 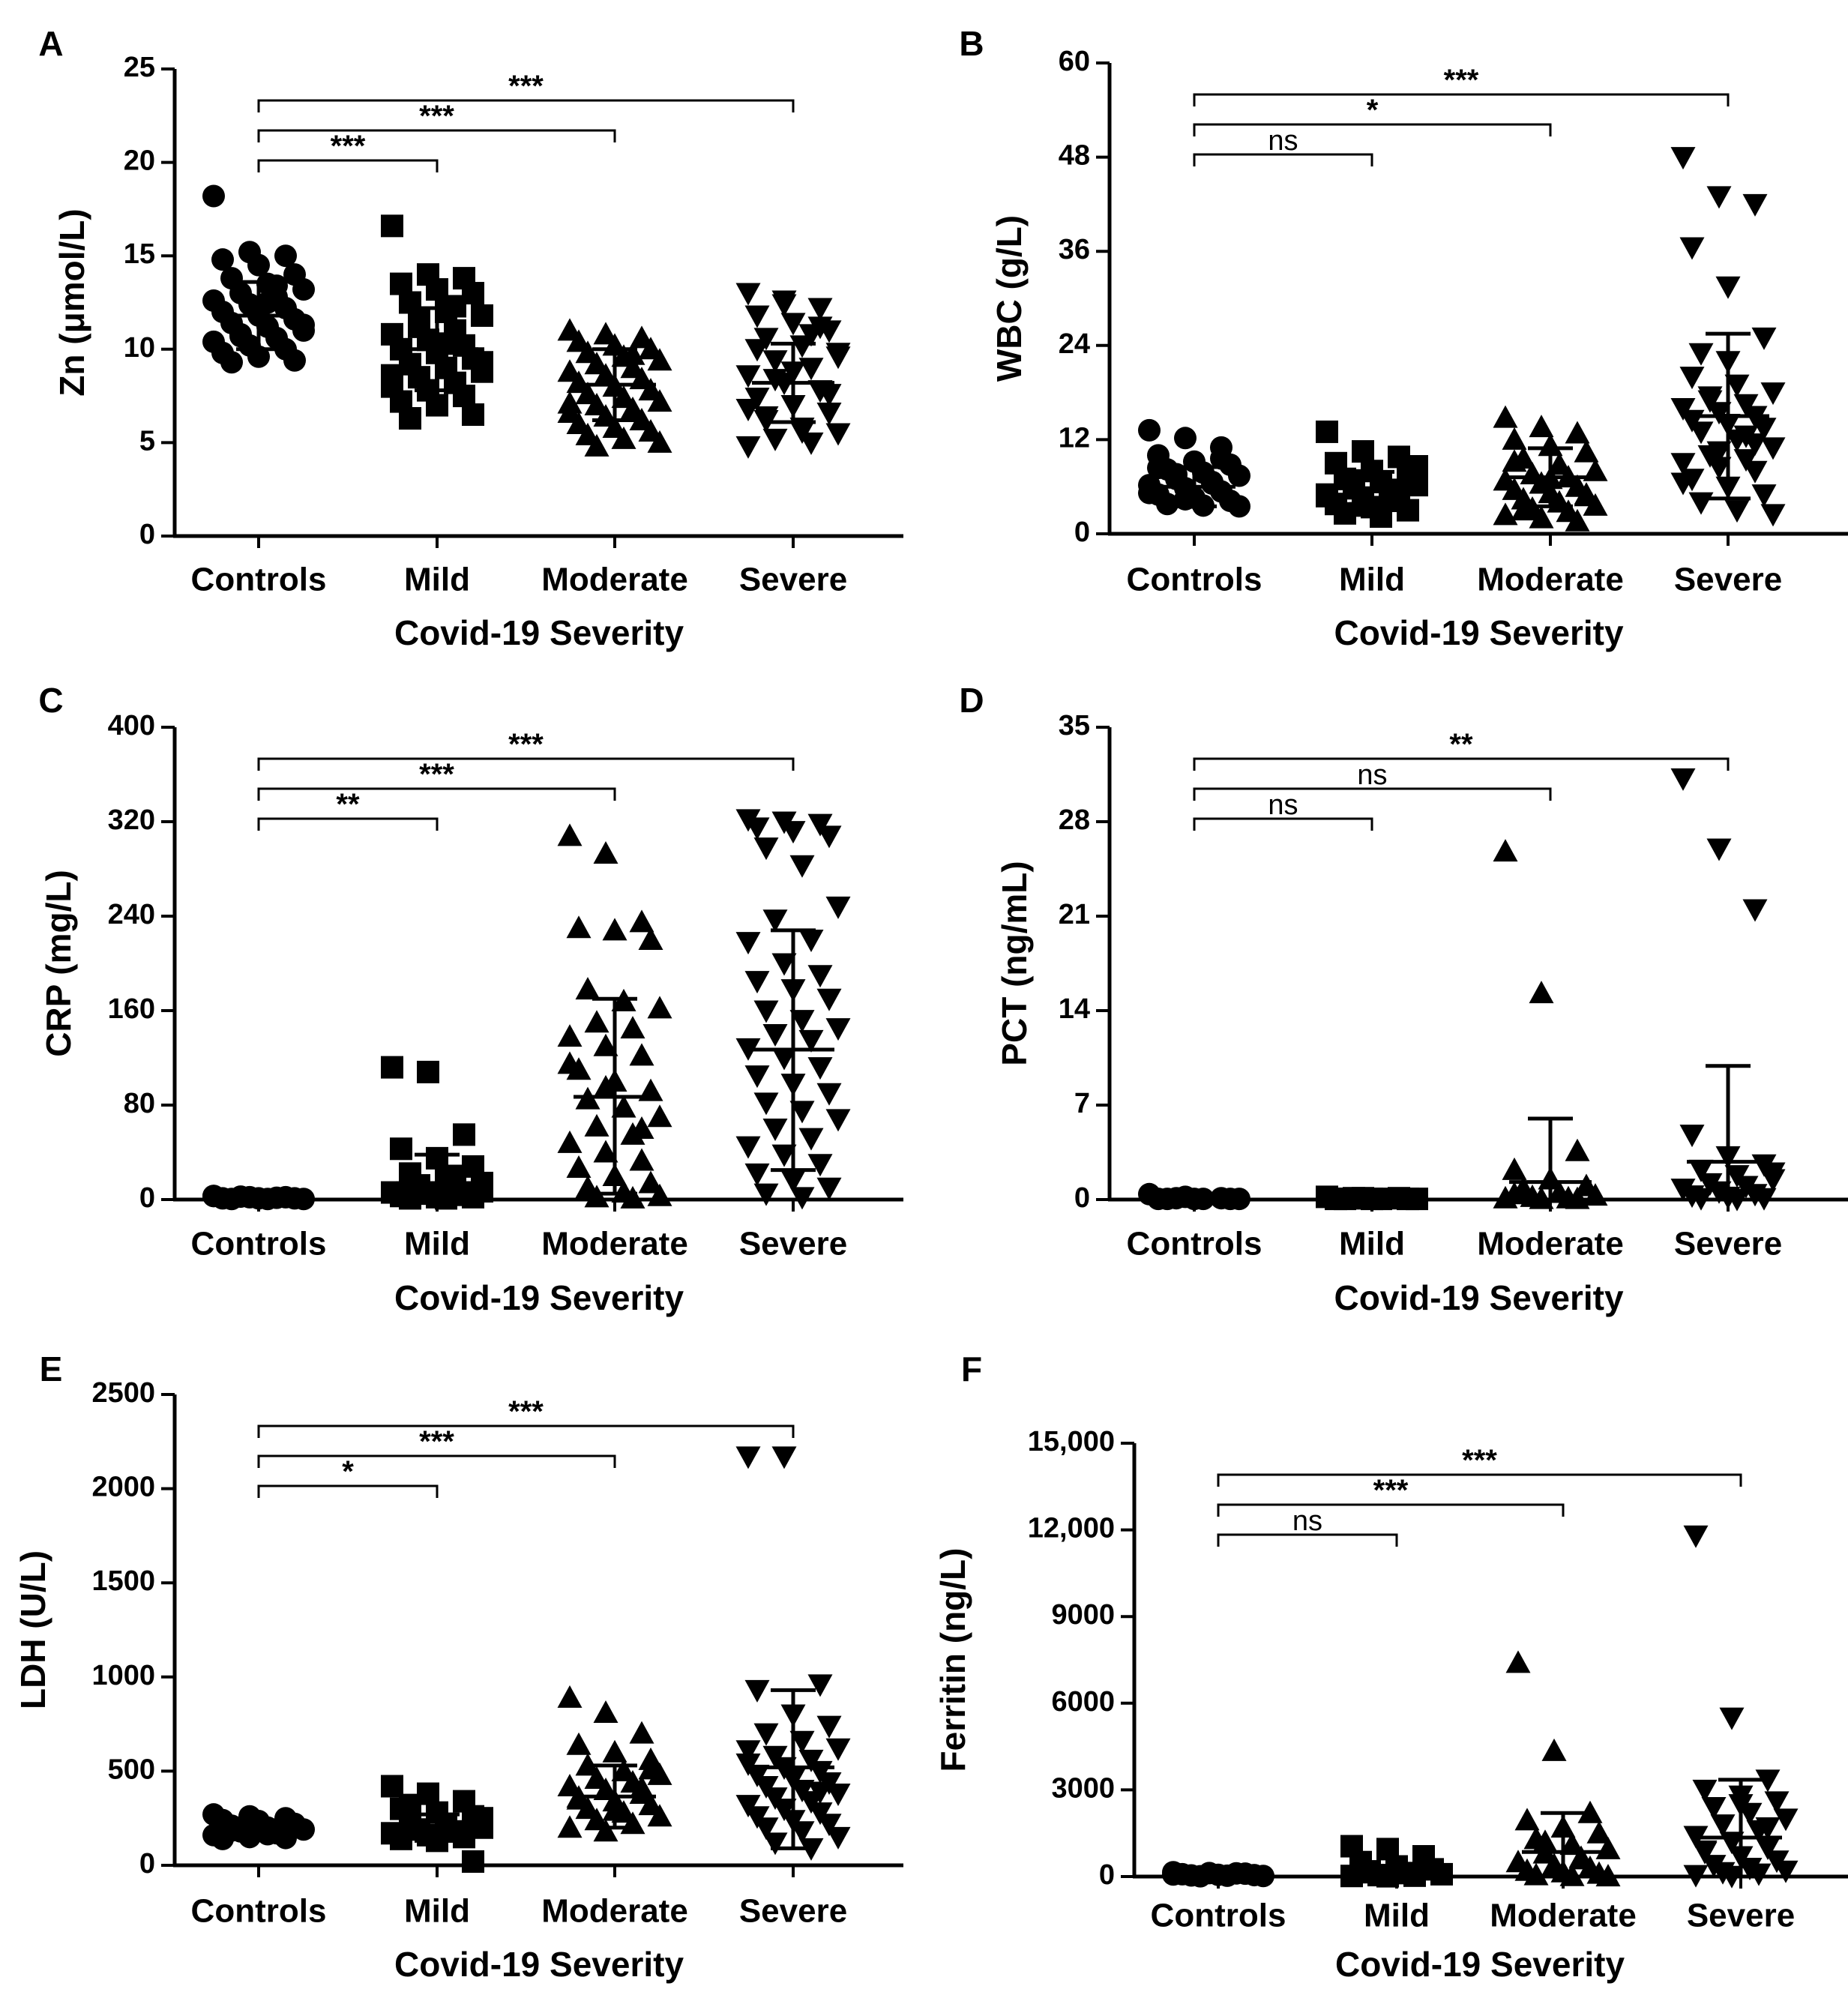 I want to click on y-tick-label: 7, so click(x=1082, y=1103).